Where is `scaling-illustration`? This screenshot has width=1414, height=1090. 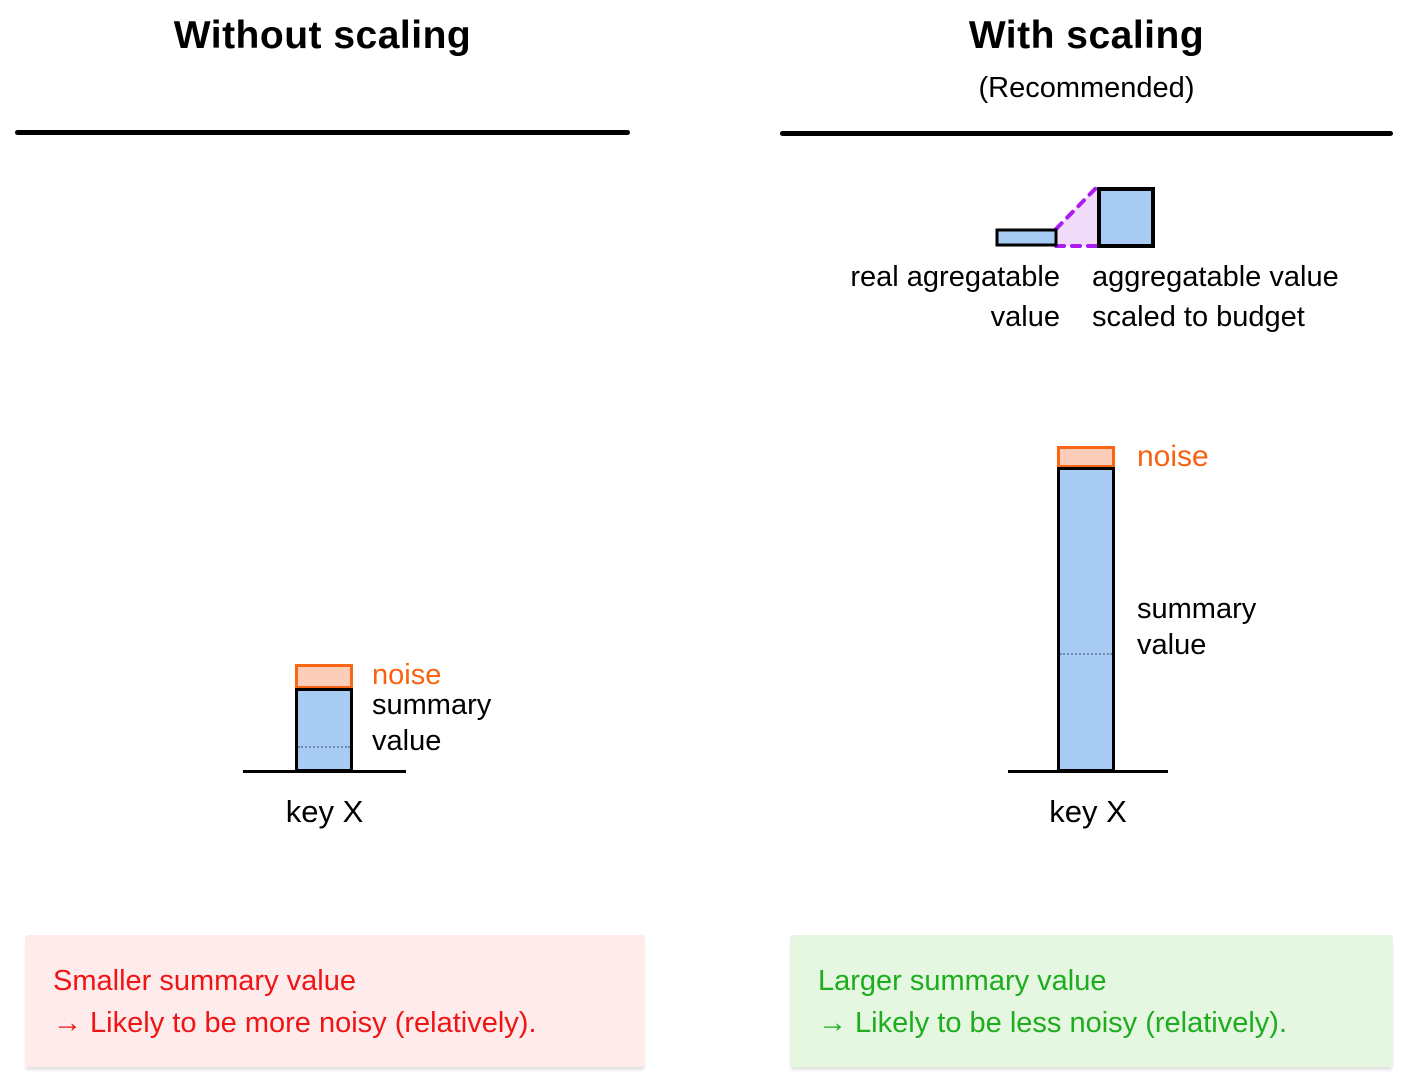 scaling-illustration is located at coordinates (1075, 217).